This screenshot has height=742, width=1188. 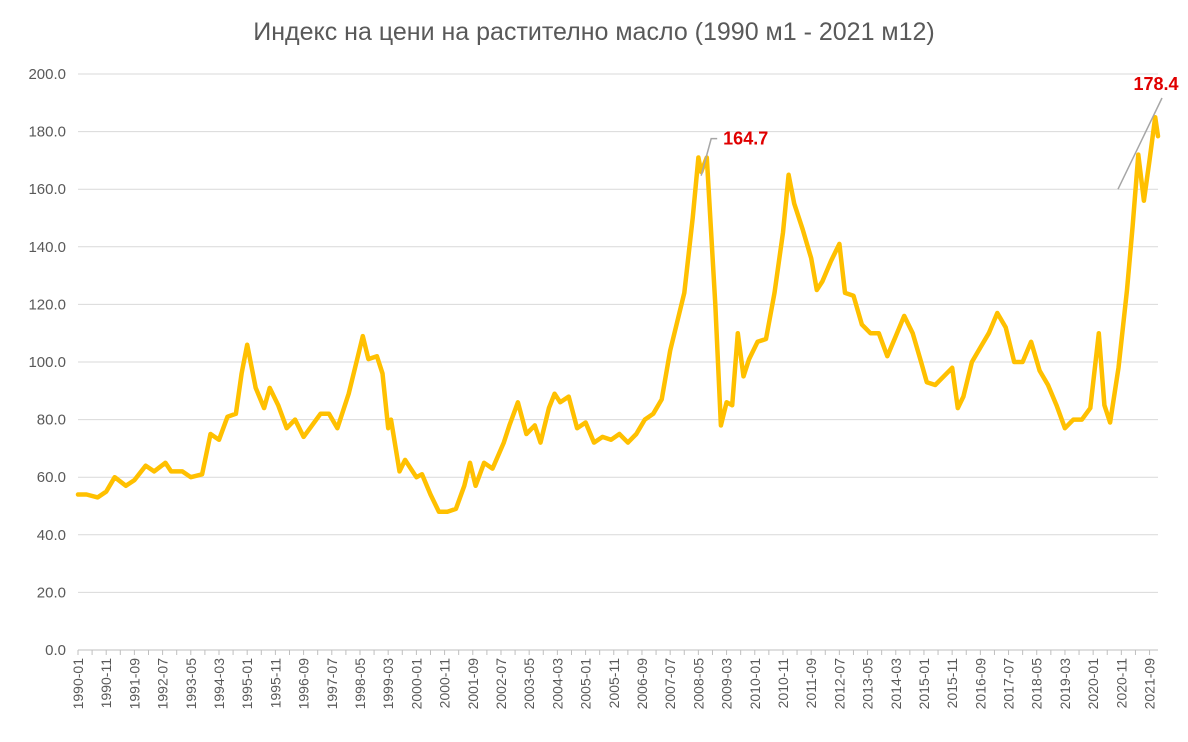 I want to click on x-tick-label: 2003-05, so click(x=529, y=684).